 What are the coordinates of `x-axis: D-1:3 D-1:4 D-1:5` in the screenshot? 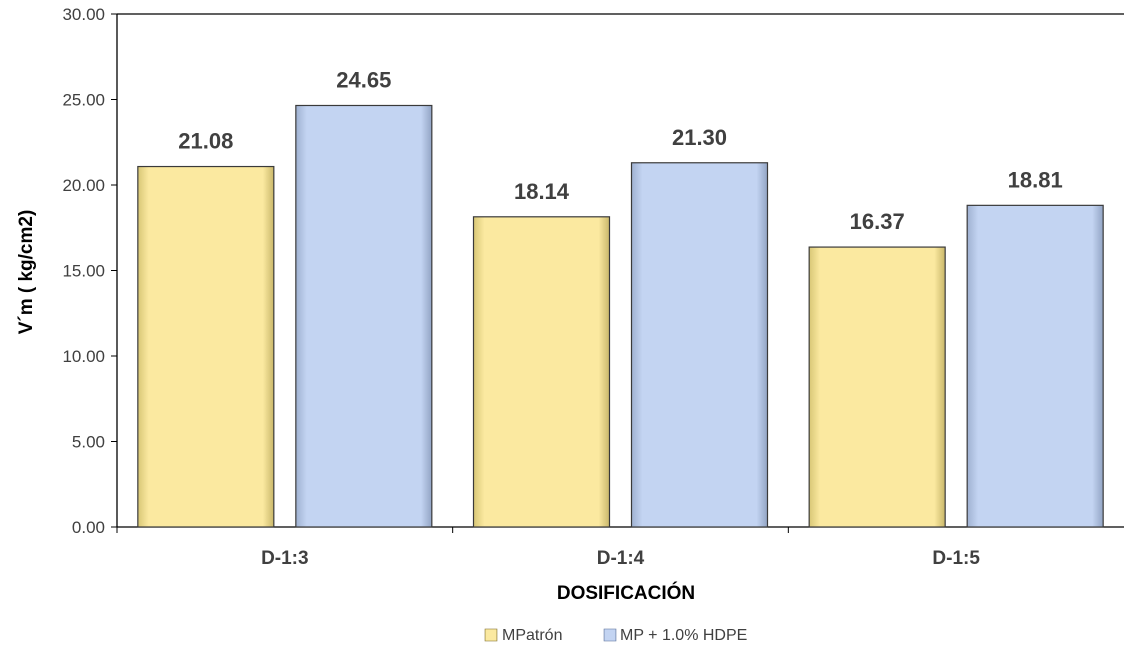 It's located at (548, 548).